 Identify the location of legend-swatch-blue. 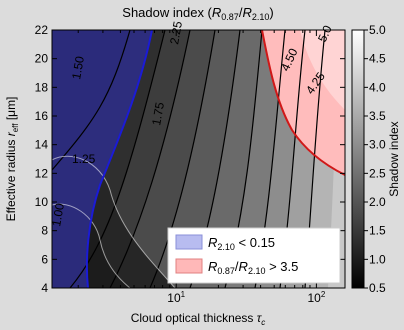
(189, 242).